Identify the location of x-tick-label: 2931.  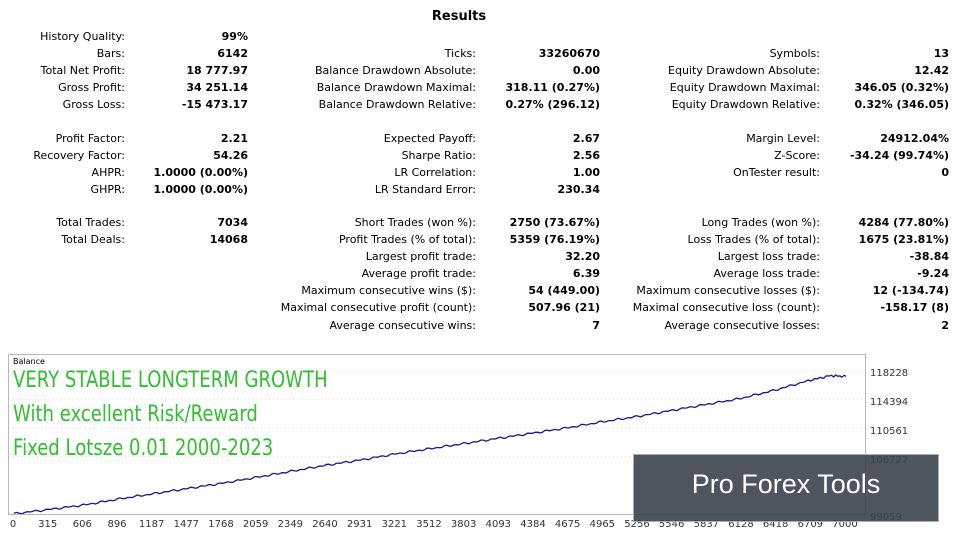
(359, 524).